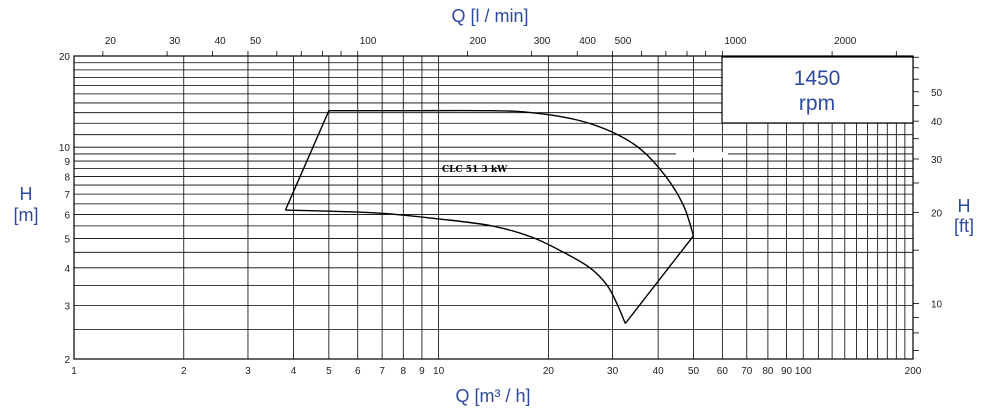  What do you see at coordinates (404, 371) in the screenshot?
I see `x-bottom-tick-label: 8` at bounding box center [404, 371].